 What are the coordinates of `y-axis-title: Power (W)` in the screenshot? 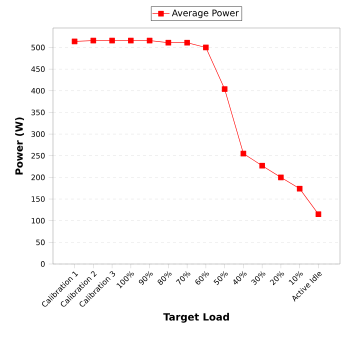 It's located at (19, 145).